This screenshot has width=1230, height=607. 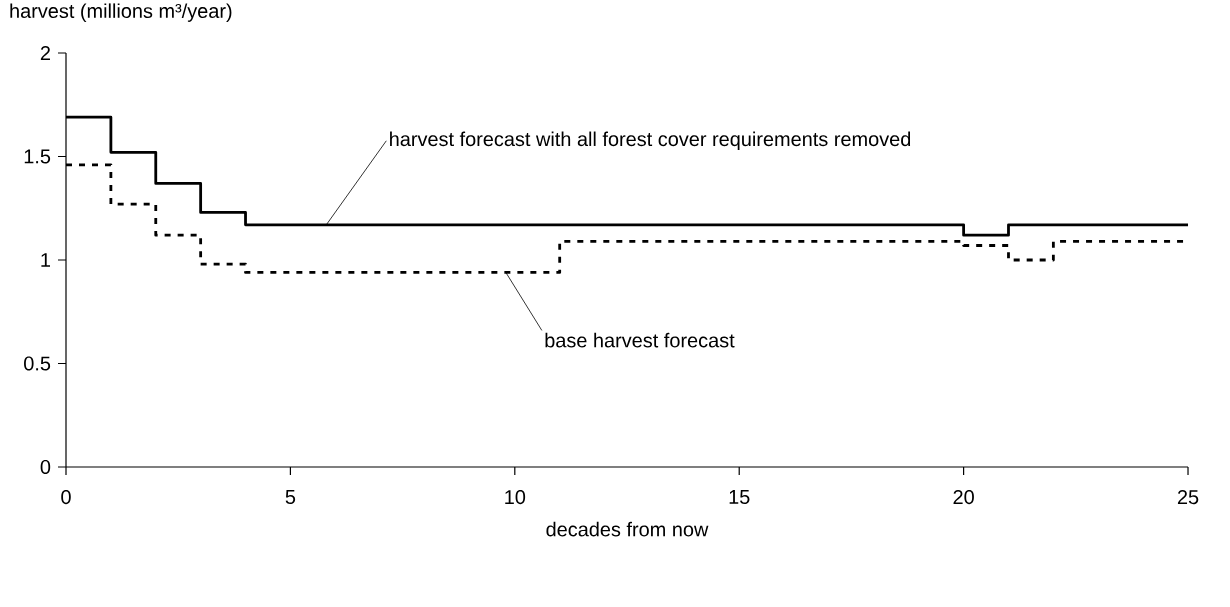 I want to click on x-tick-label: 10, so click(x=515, y=497).